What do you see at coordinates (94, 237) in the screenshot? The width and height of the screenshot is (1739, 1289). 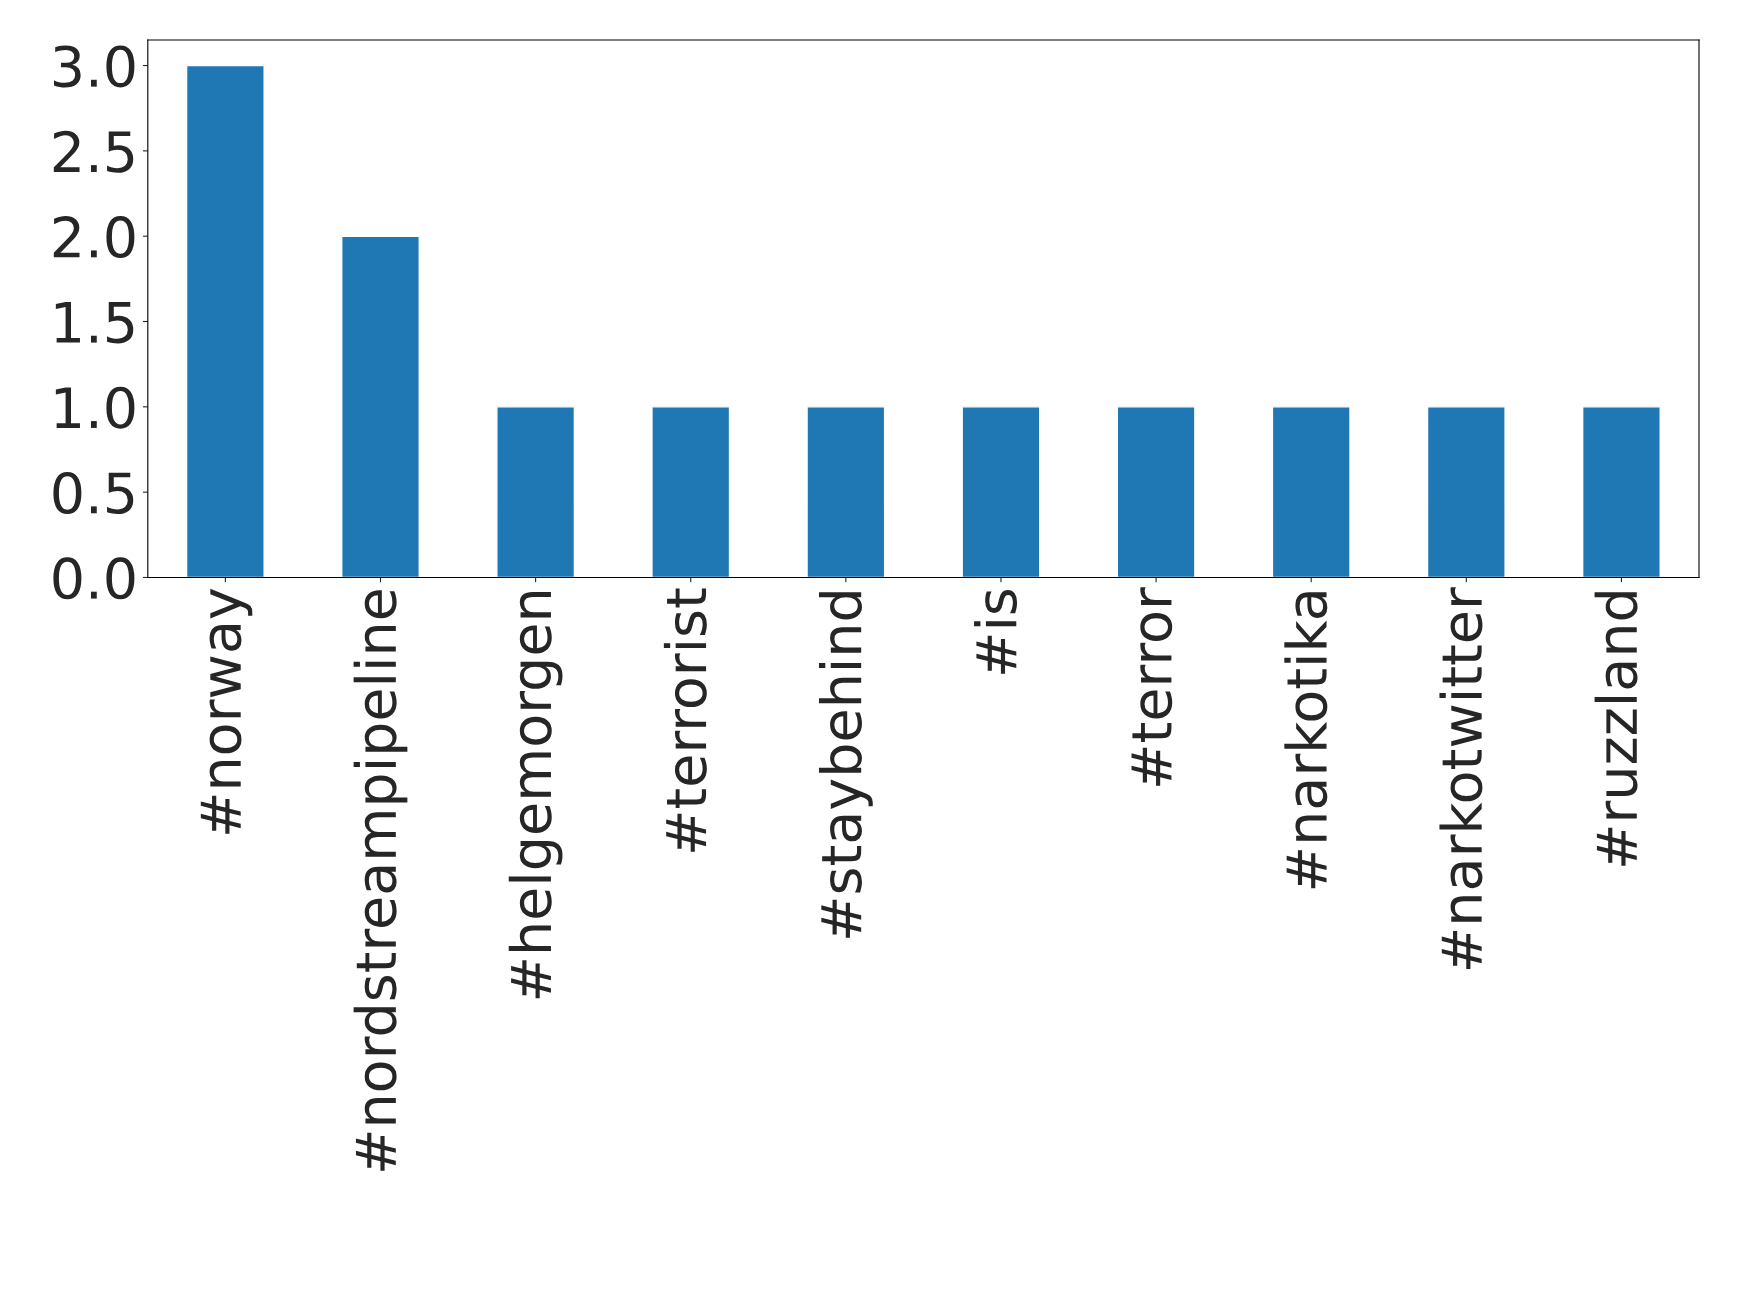 I see `y-tick-label: 2.0` at bounding box center [94, 237].